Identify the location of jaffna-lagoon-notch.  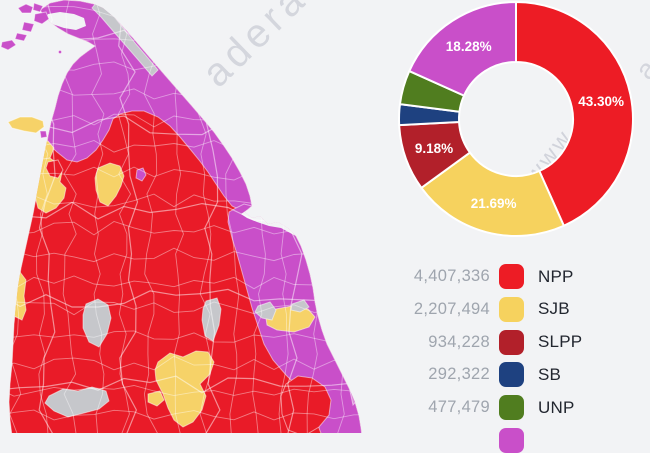
(66, 21).